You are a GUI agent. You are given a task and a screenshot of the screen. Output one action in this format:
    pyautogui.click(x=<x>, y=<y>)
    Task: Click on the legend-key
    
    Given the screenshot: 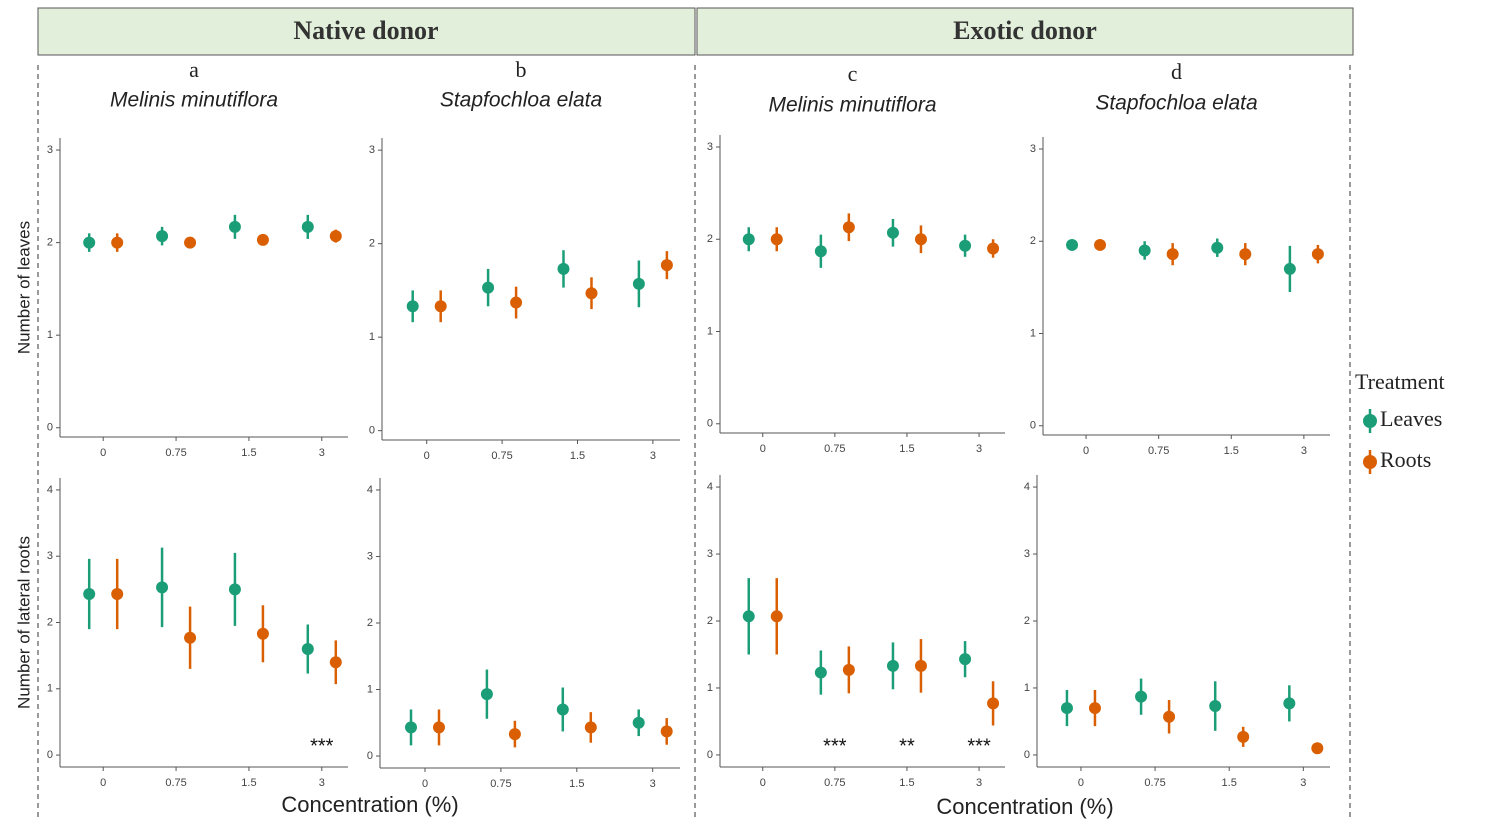 What is the action you would take?
    pyautogui.click(x=1370, y=421)
    